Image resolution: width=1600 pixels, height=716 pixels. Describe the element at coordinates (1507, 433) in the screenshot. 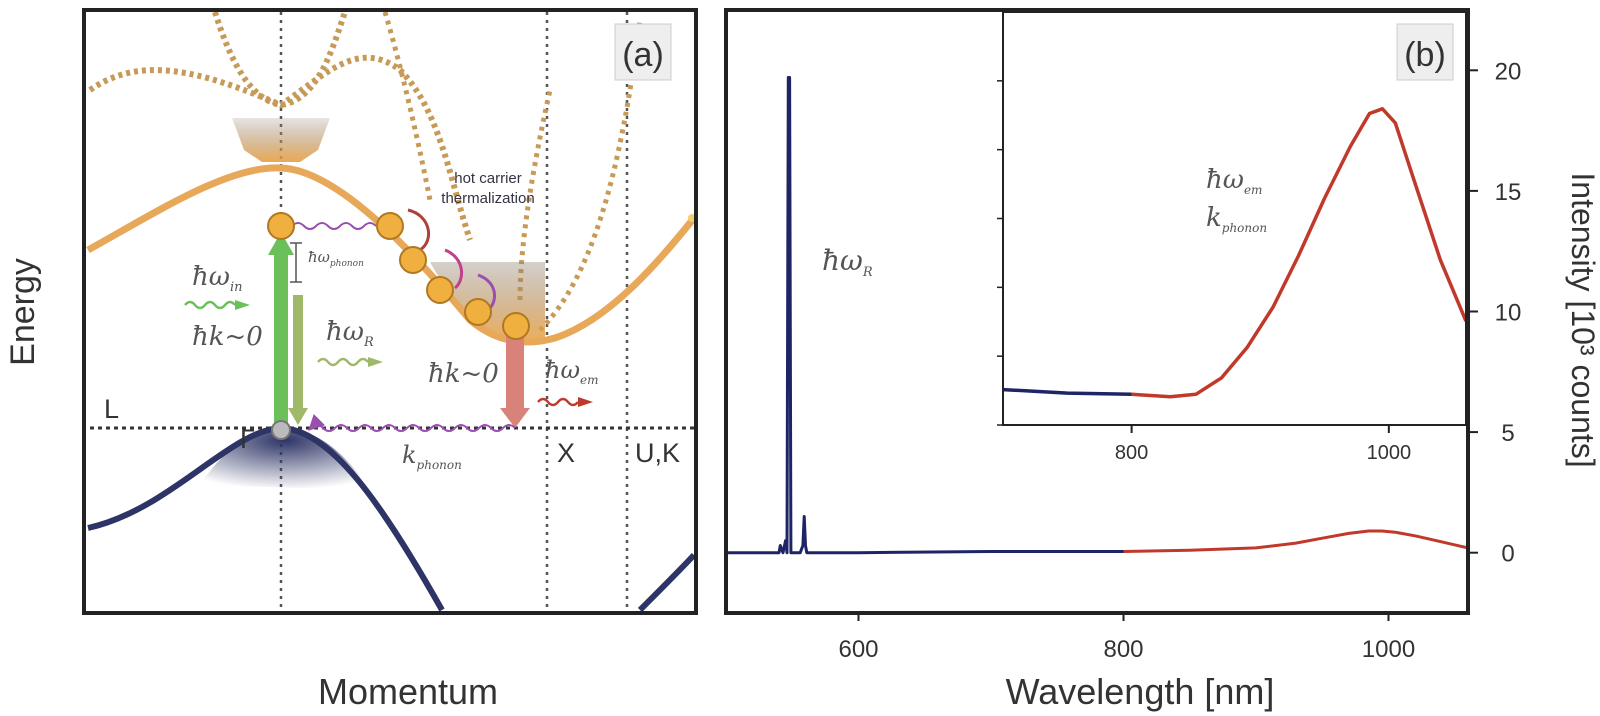

I see `main-ytick-label: 5` at that location.